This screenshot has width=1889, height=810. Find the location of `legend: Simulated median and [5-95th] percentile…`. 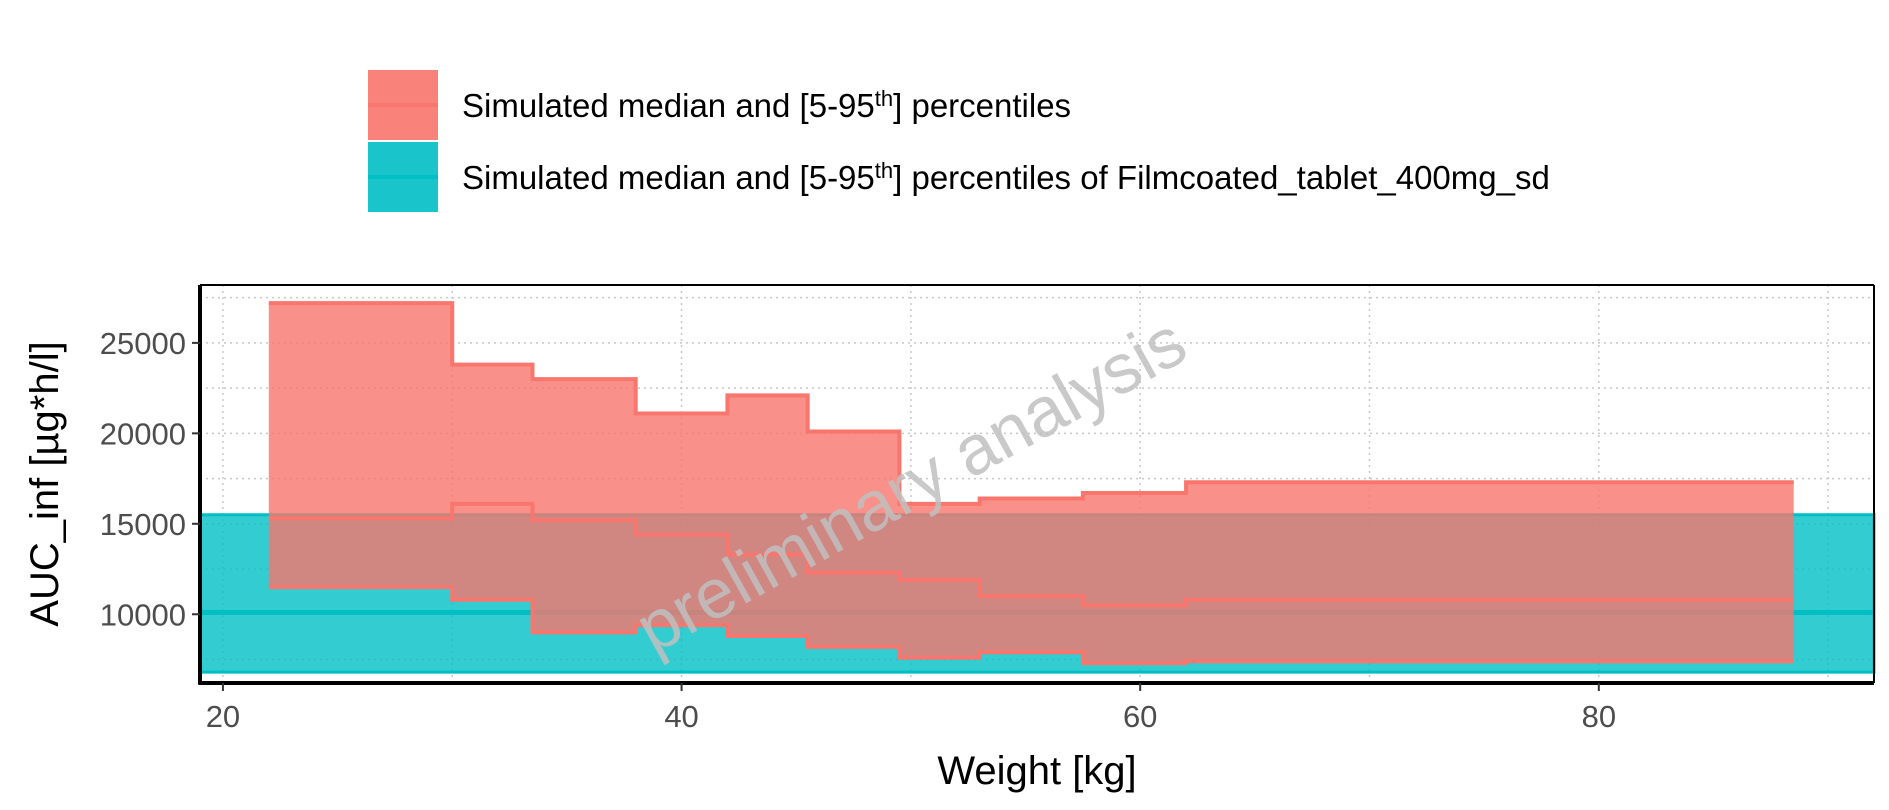

legend: Simulated median and [5-95th] percentile… is located at coordinates (959, 141).